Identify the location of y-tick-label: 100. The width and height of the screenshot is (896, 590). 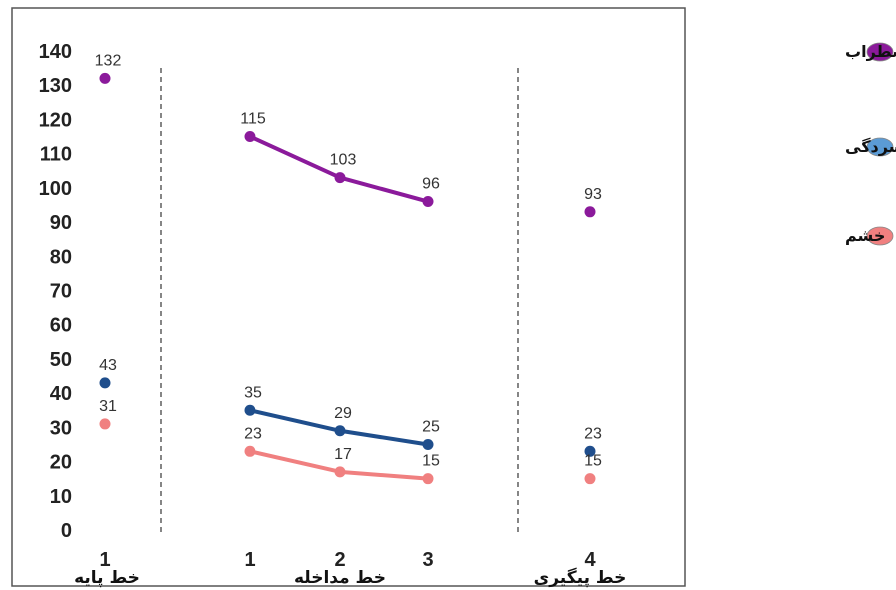
(55, 189).